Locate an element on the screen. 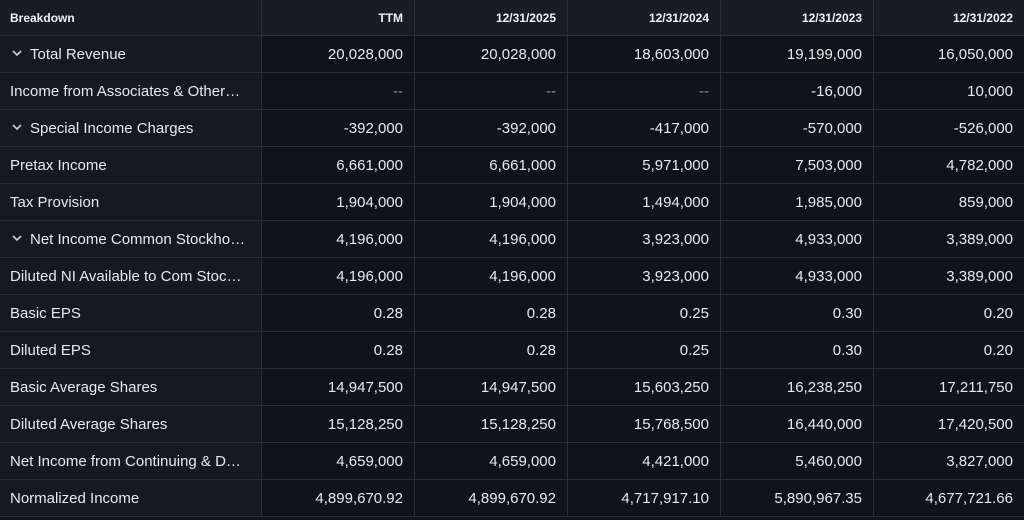  value-cell: 16,238,250 is located at coordinates (797, 387).